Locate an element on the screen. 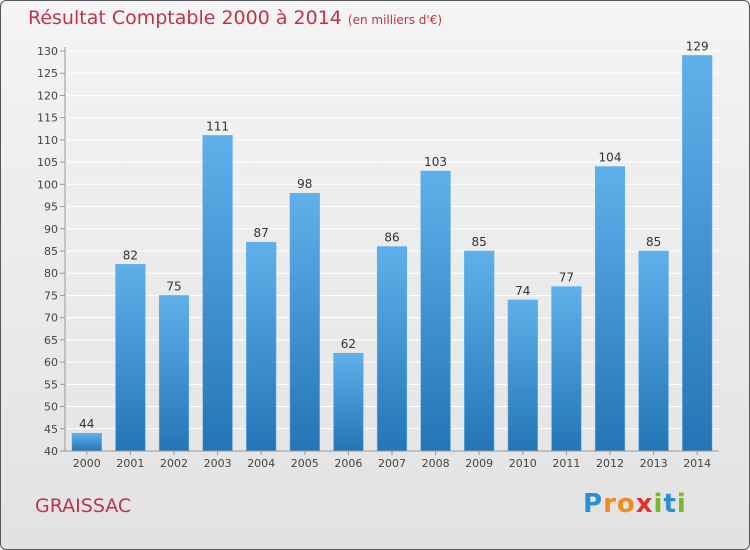 The width and height of the screenshot is (750, 550). data-label-2006: 62 is located at coordinates (348, 344).